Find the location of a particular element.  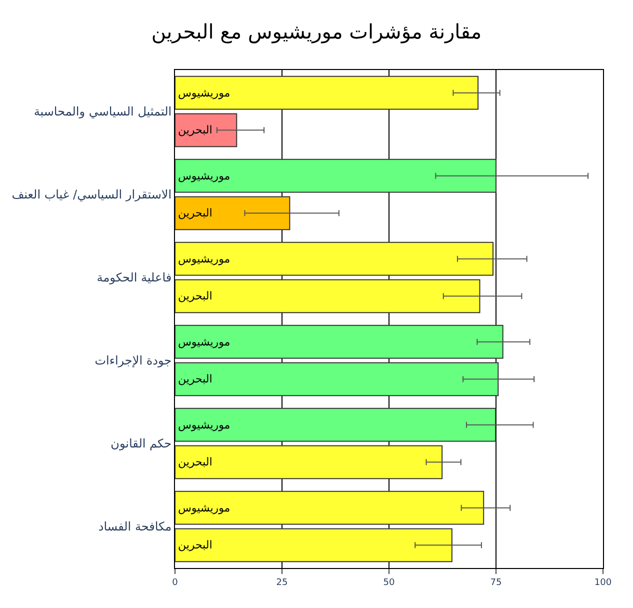

y-tick-label: الاستقرار السياسي/ غياب العنف is located at coordinates (92, 195).